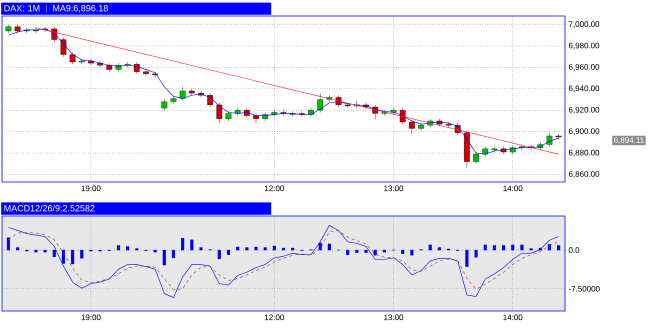  What do you see at coordinates (22, 8) in the screenshot?
I see `chart-title: DAX: 1M` at bounding box center [22, 8].